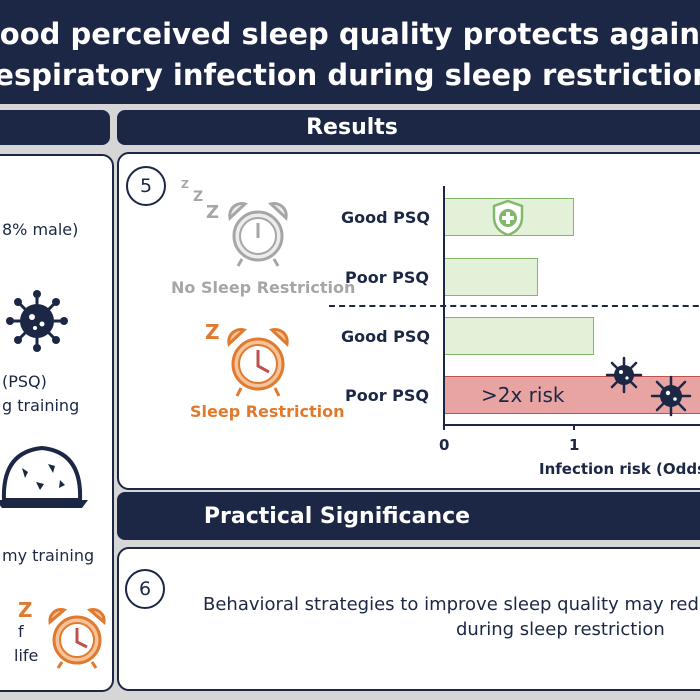  Describe the element at coordinates (352, 127) in the screenshot. I see `results-header-label: Results` at that location.